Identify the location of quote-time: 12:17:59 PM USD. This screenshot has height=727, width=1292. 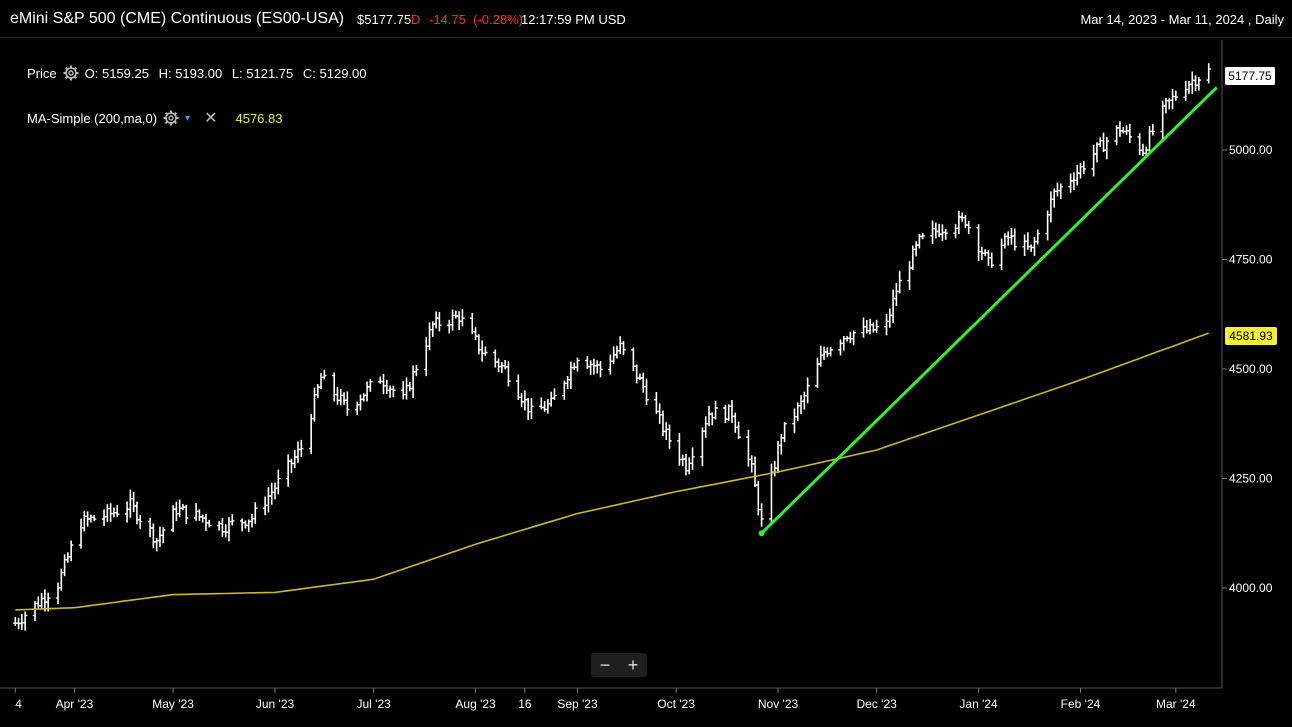
(573, 19).